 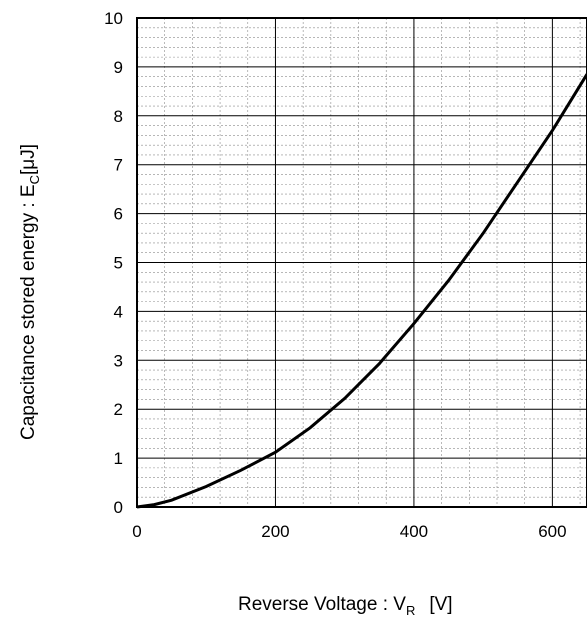 I want to click on x-tick-label: 200, so click(x=275, y=531).